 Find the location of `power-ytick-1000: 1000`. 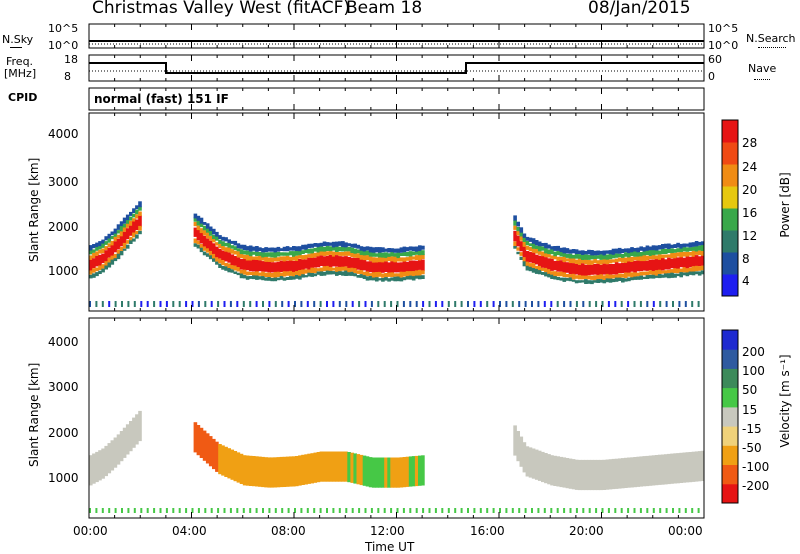

power-ytick-1000: 1000 is located at coordinates (63, 271).